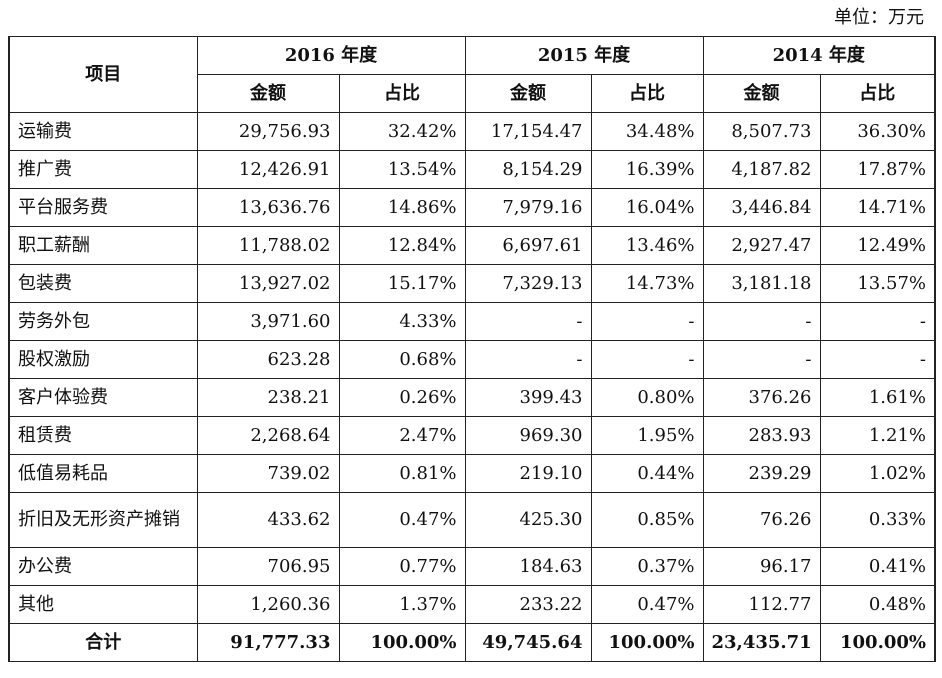 The image size is (942, 678). What do you see at coordinates (268, 283) in the screenshot?
I see `amount-cell: 13,927.02` at bounding box center [268, 283].